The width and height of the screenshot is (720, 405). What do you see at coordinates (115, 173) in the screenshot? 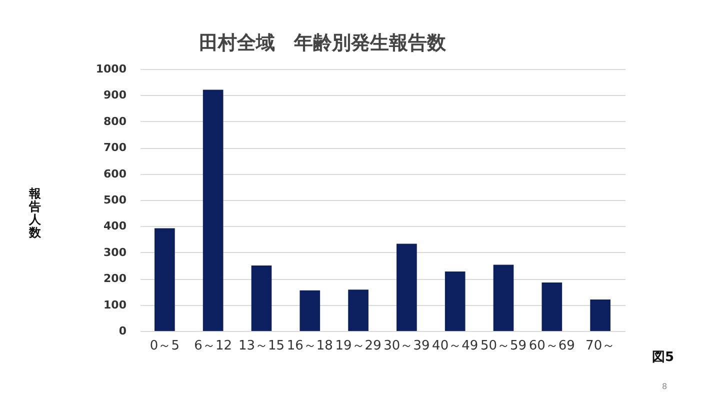
I see `y-tick-label: 600` at bounding box center [115, 173].